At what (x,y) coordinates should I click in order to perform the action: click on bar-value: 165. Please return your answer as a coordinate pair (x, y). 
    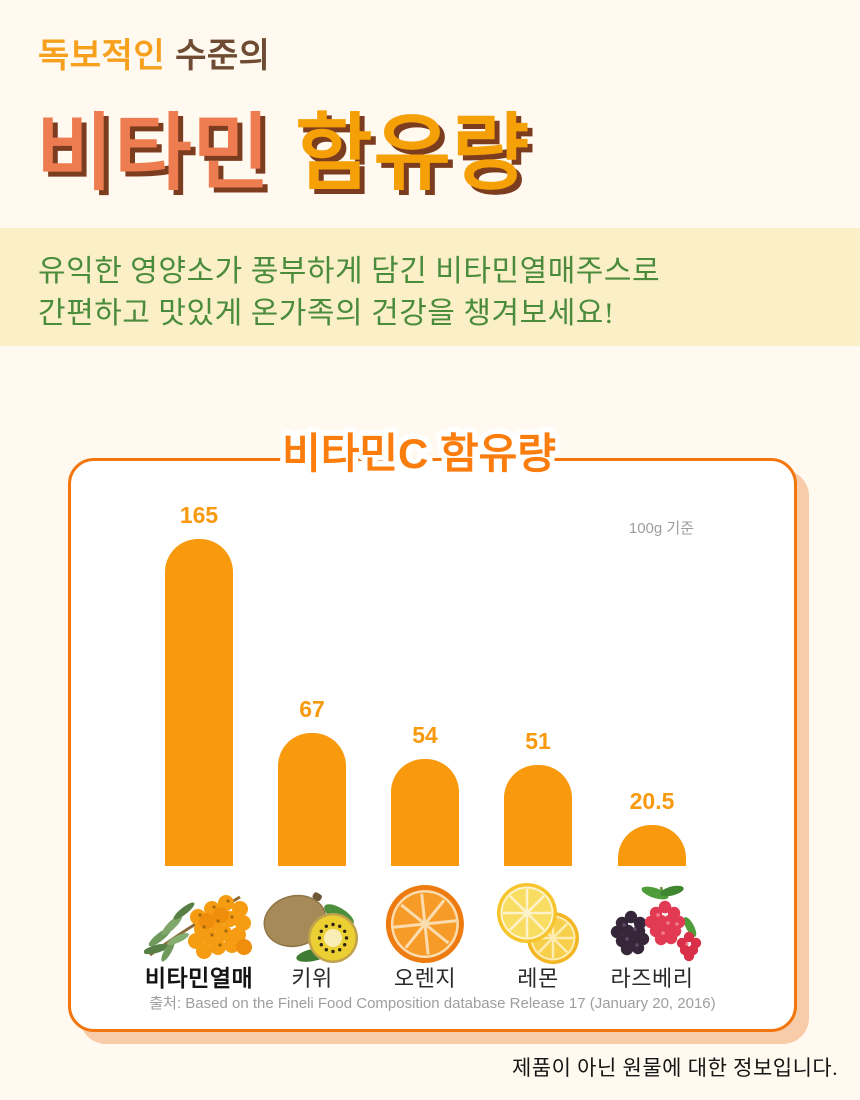
    Looking at the image, I should click on (199, 515).